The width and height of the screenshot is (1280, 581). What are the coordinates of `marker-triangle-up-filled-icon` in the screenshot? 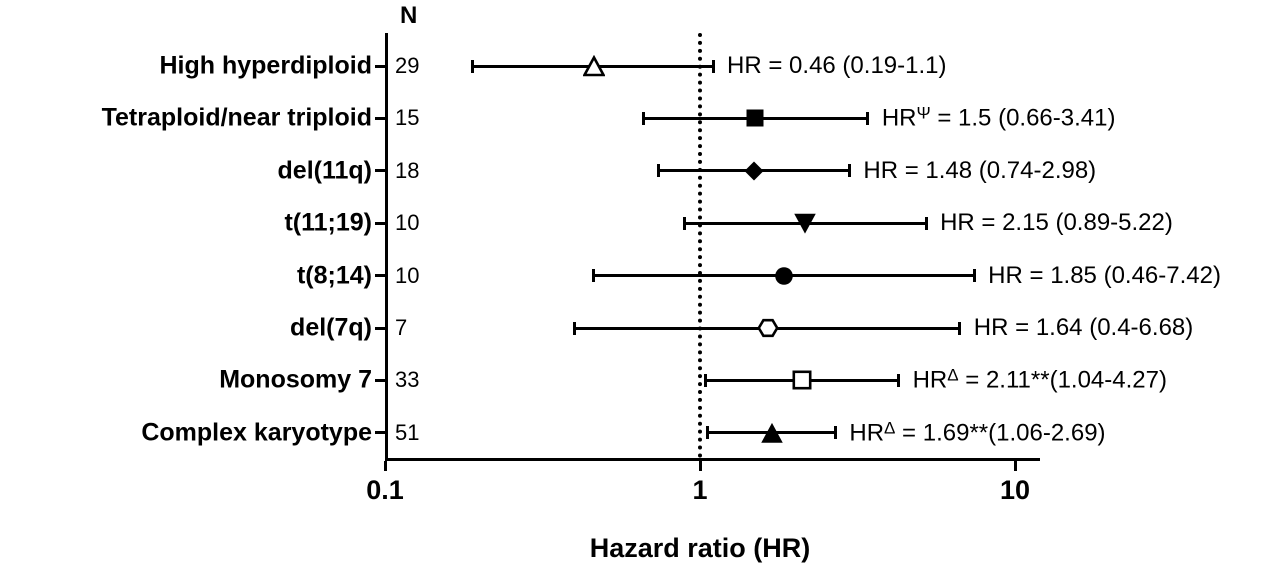 It's located at (772, 433).